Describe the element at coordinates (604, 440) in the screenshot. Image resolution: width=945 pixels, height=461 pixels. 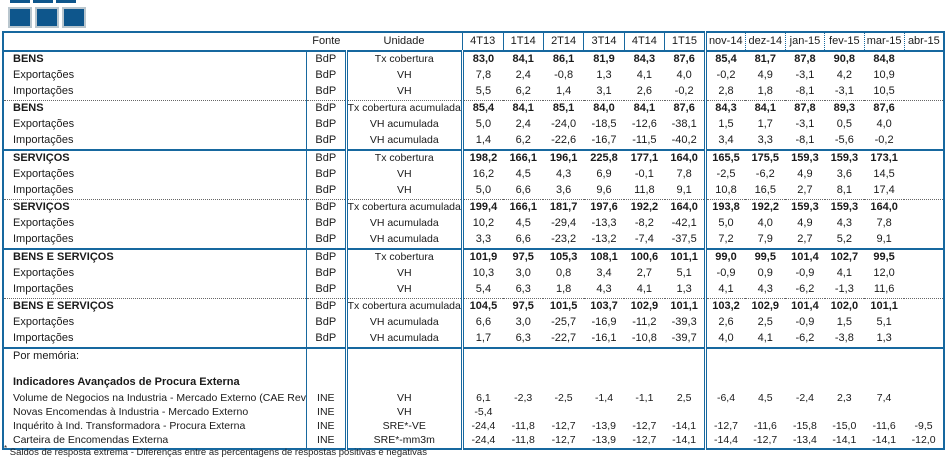
I see `value-cell: -13,9` at that location.